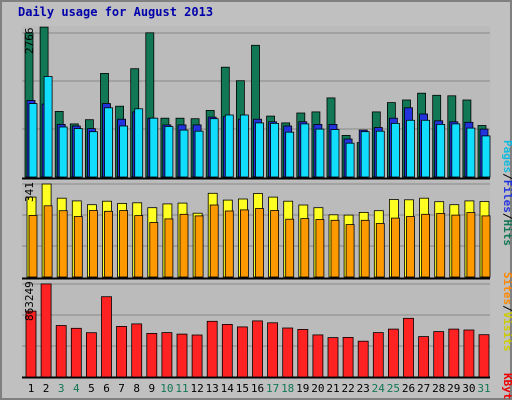  Describe the element at coordinates (468, 388) in the screenshot. I see `day-label: 30` at that location.